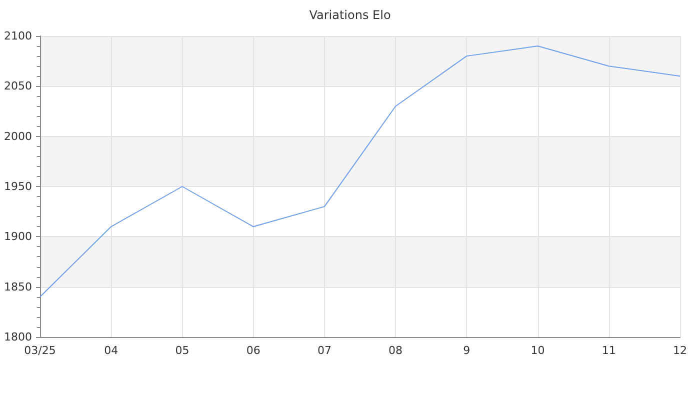 The width and height of the screenshot is (700, 400). Describe the element at coordinates (18, 136) in the screenshot. I see `y-tick-label: 2000` at that location.